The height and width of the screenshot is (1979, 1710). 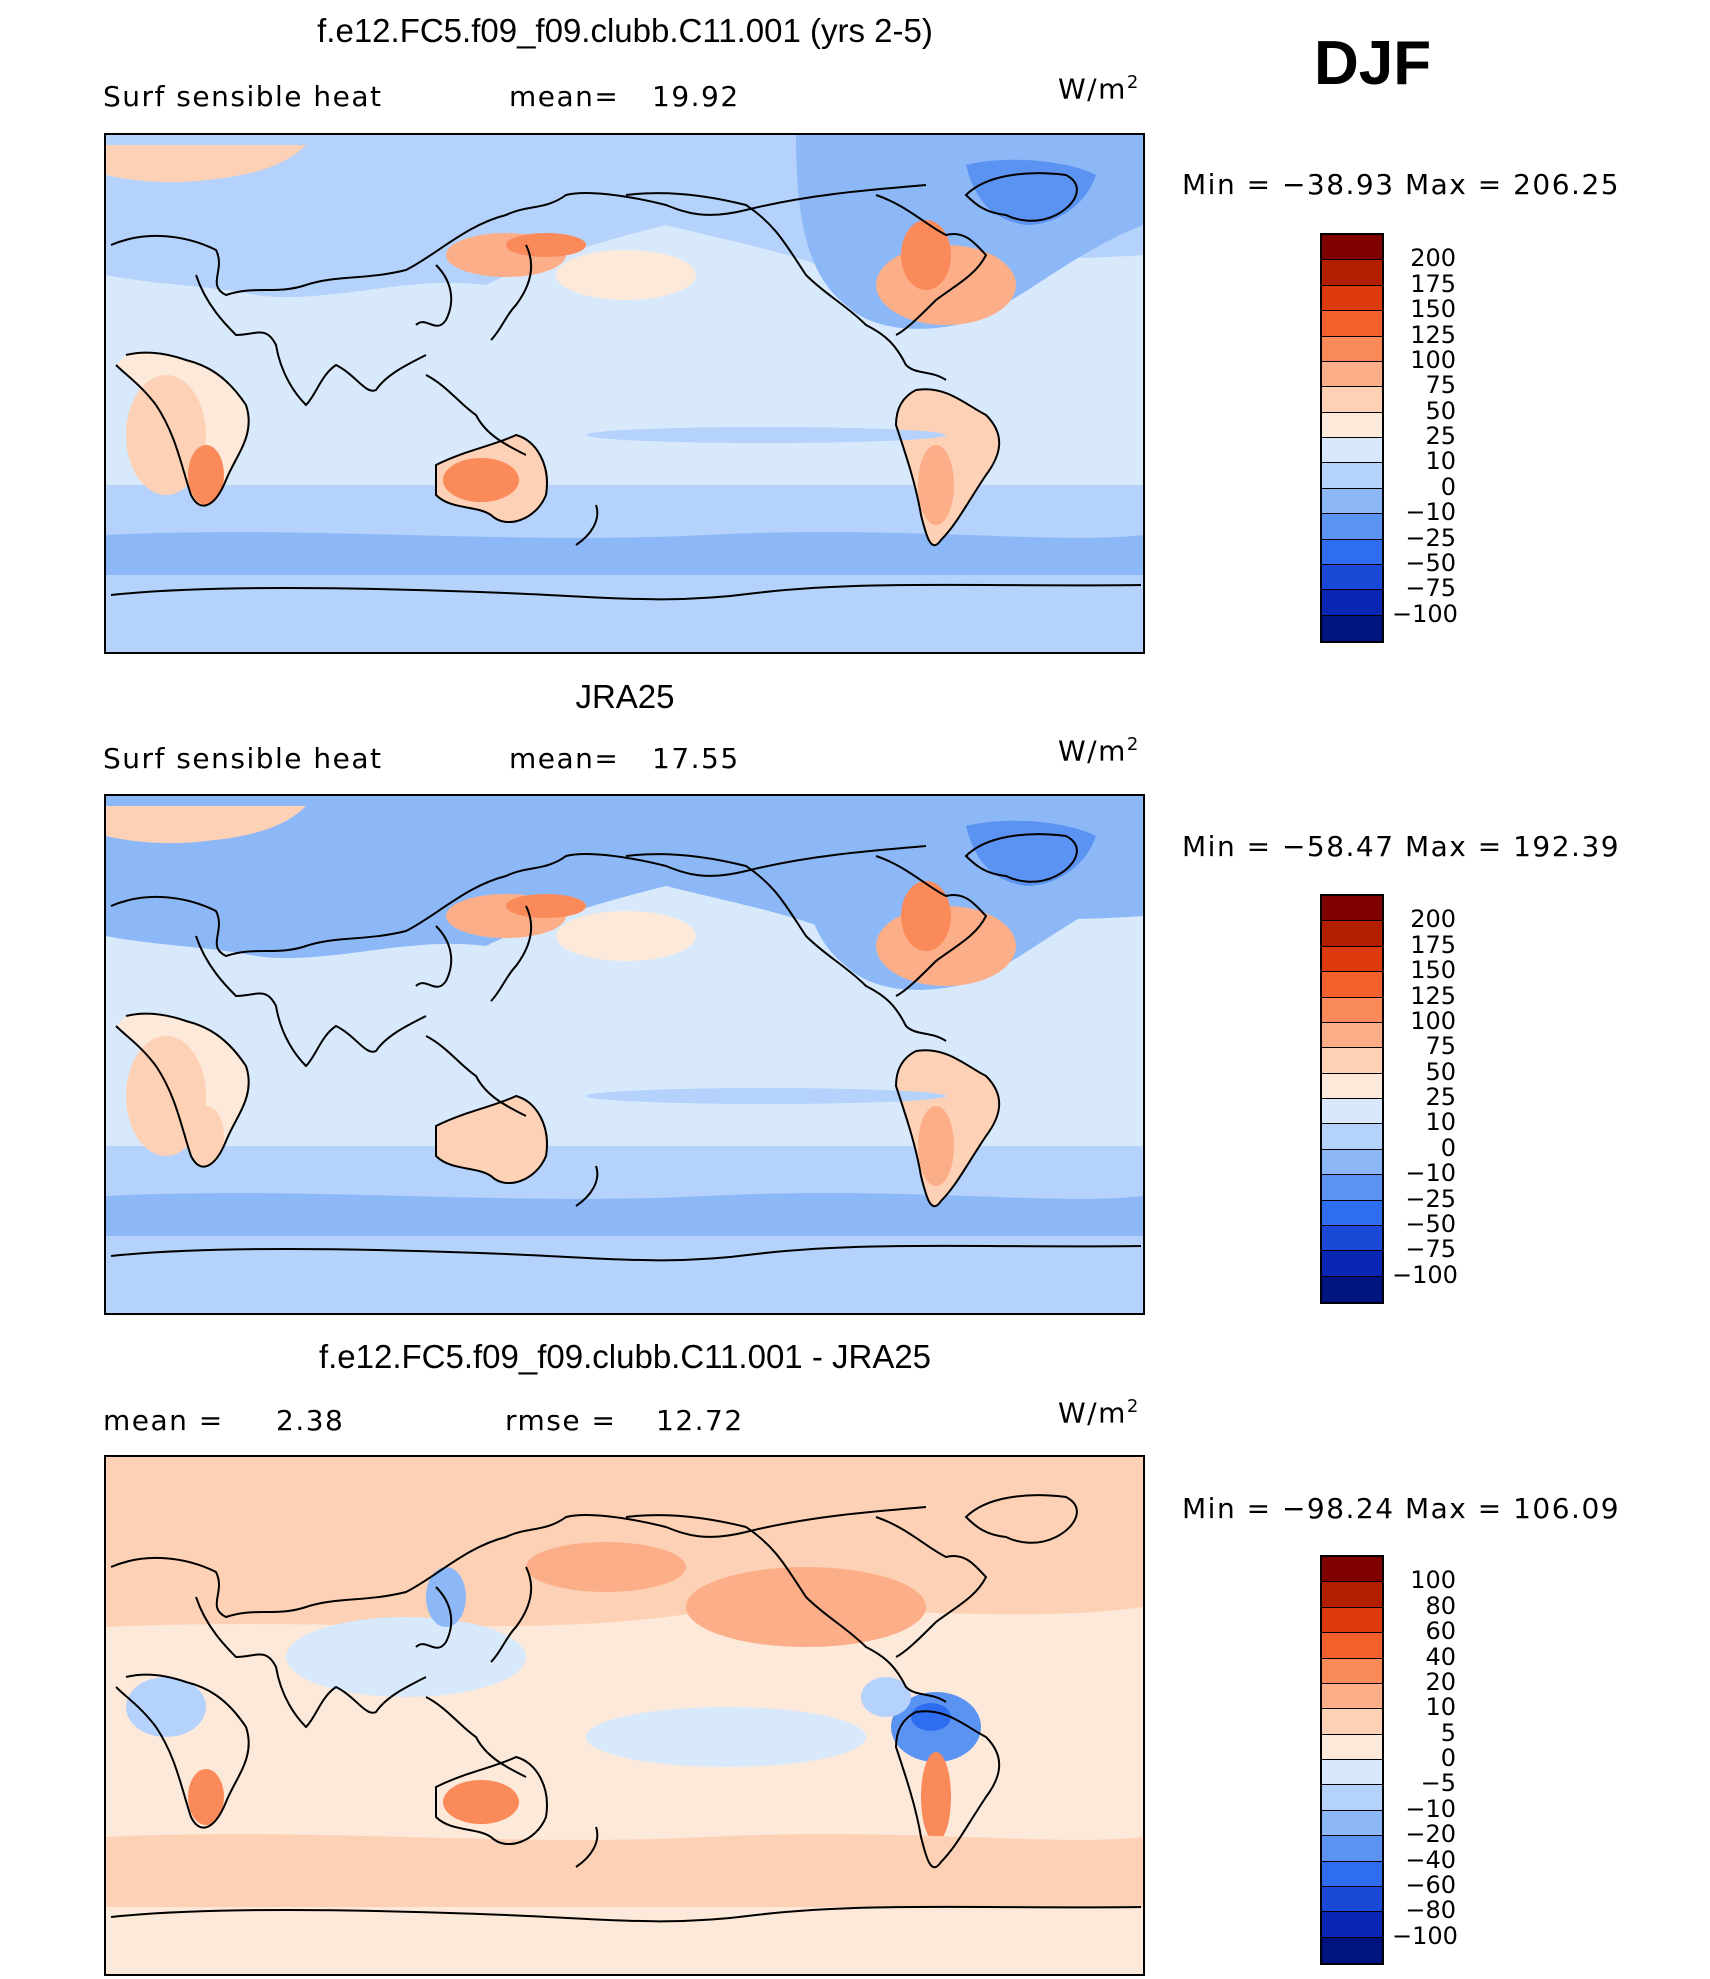 What do you see at coordinates (1440, 1681) in the screenshot?
I see `colorbar-tick-label: 20` at bounding box center [1440, 1681].